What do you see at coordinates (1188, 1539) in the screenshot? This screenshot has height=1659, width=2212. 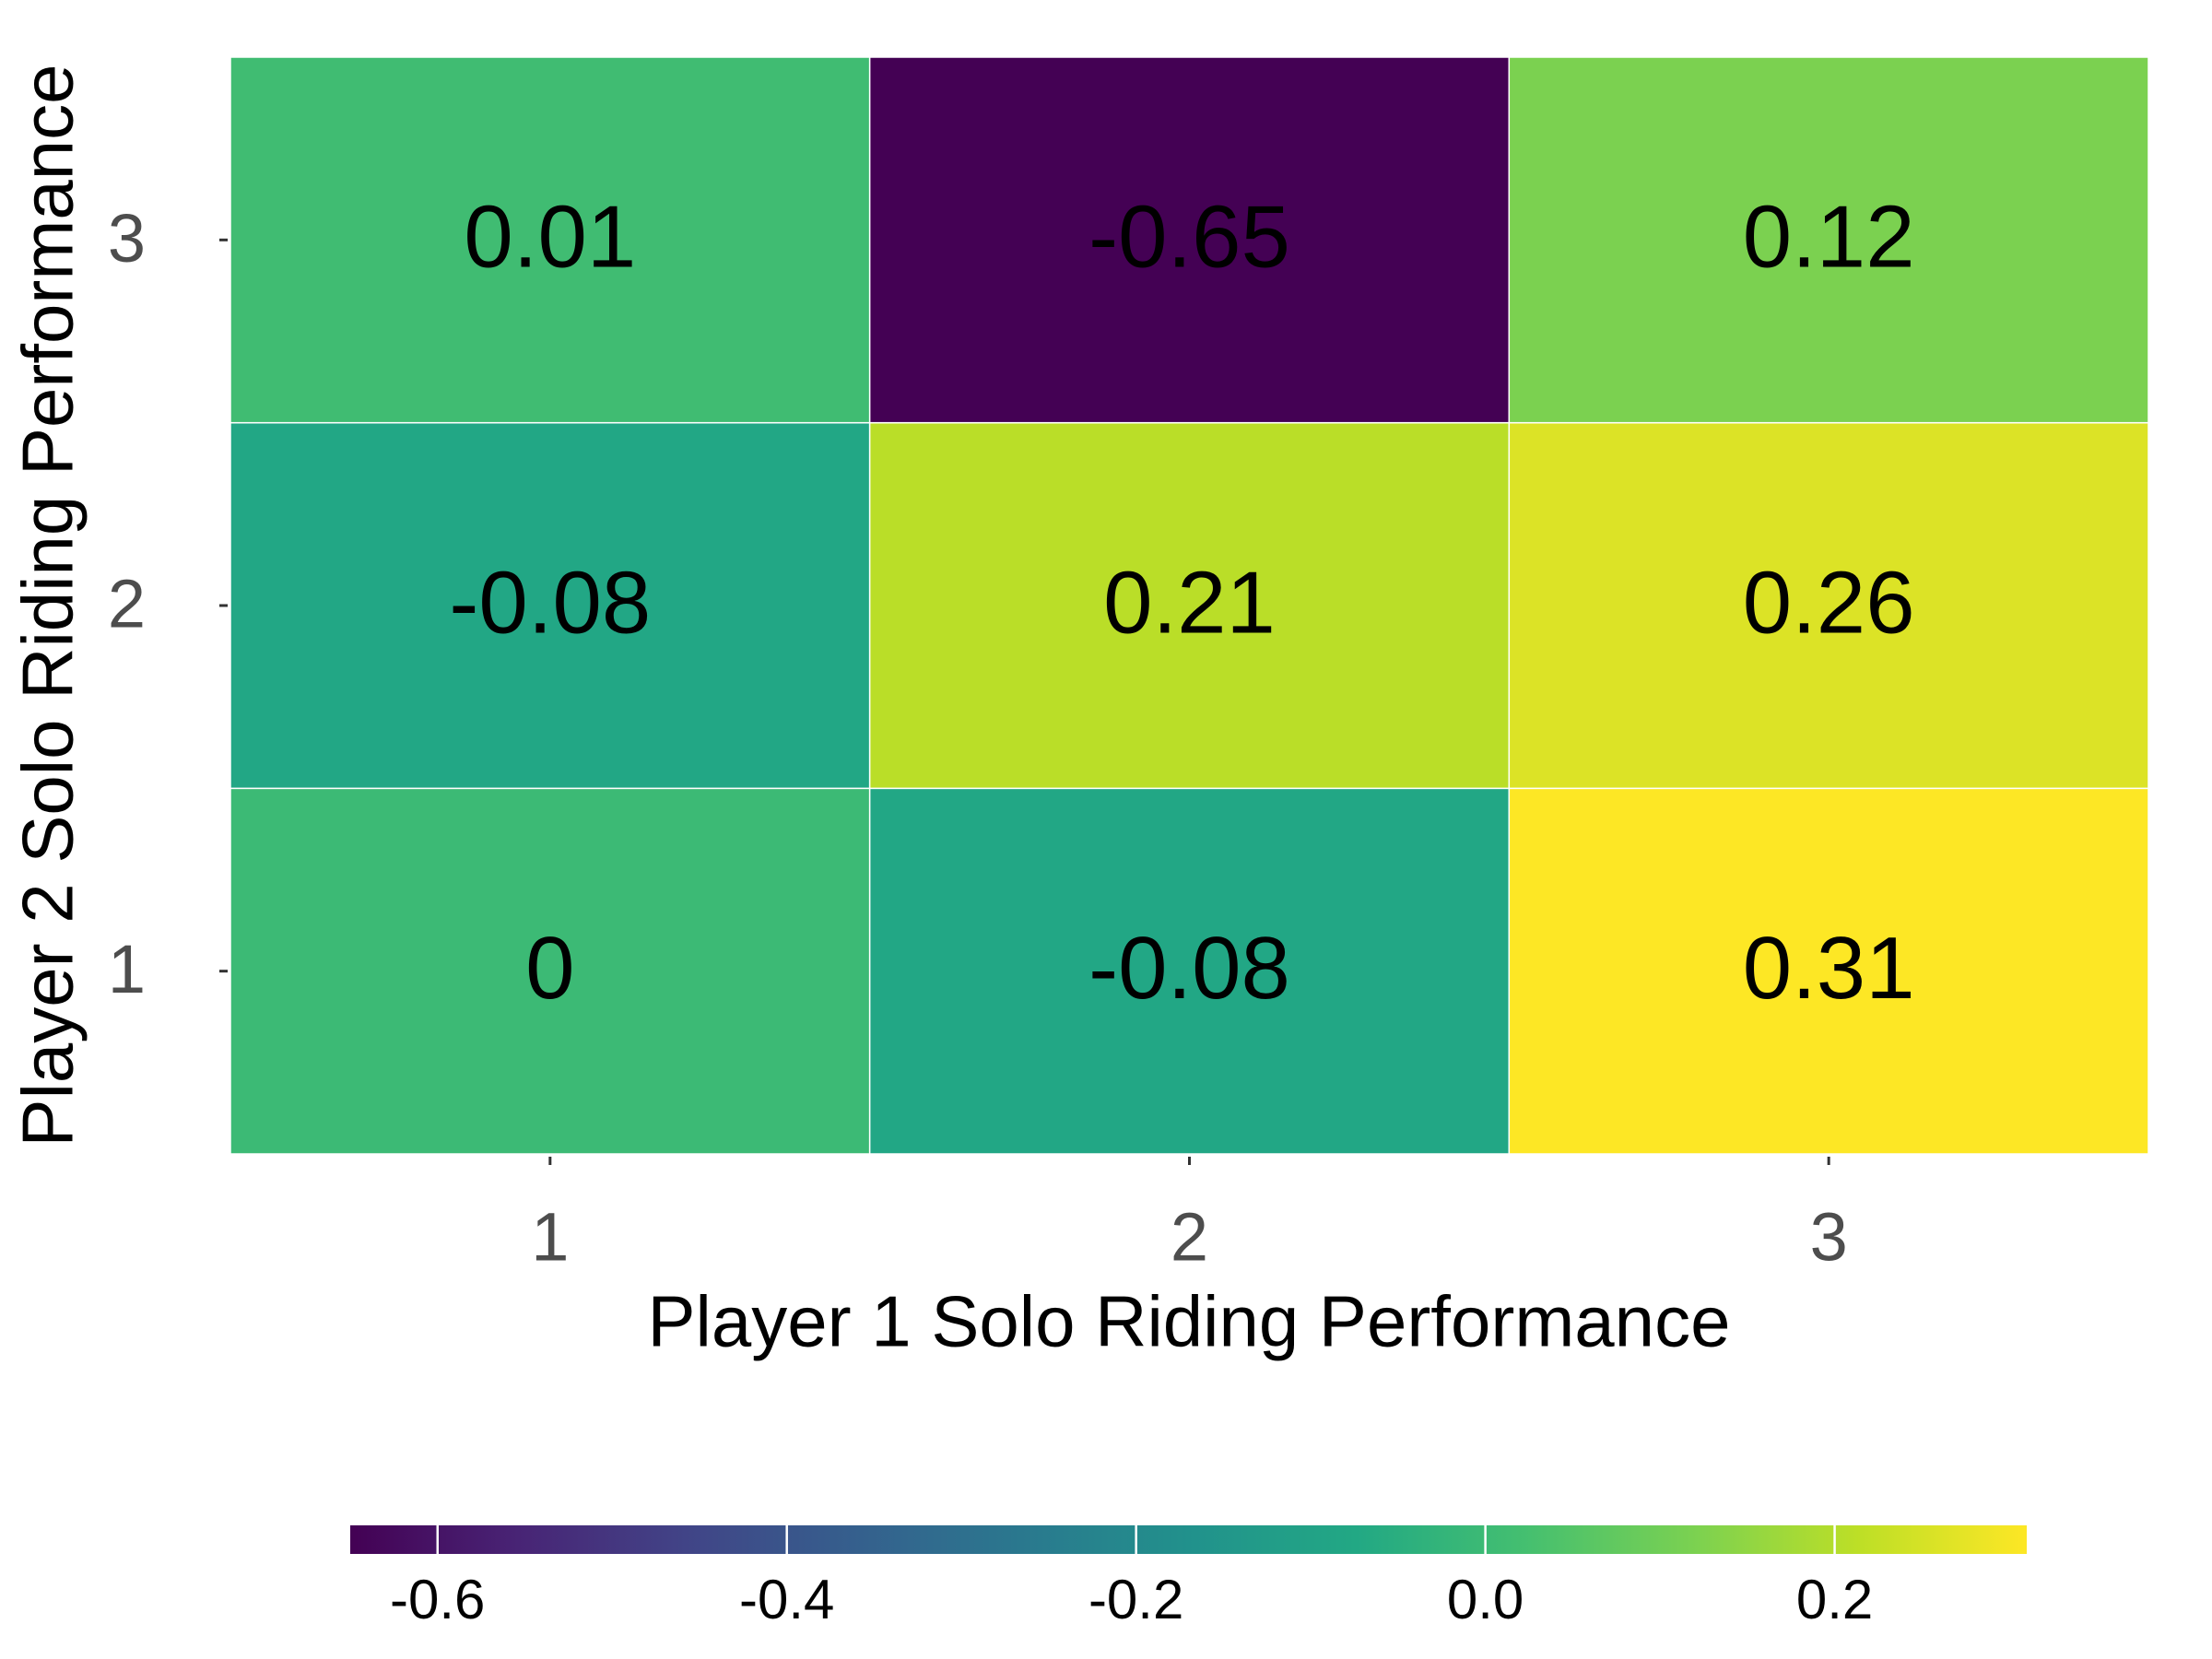 I see `colorbar` at bounding box center [1188, 1539].